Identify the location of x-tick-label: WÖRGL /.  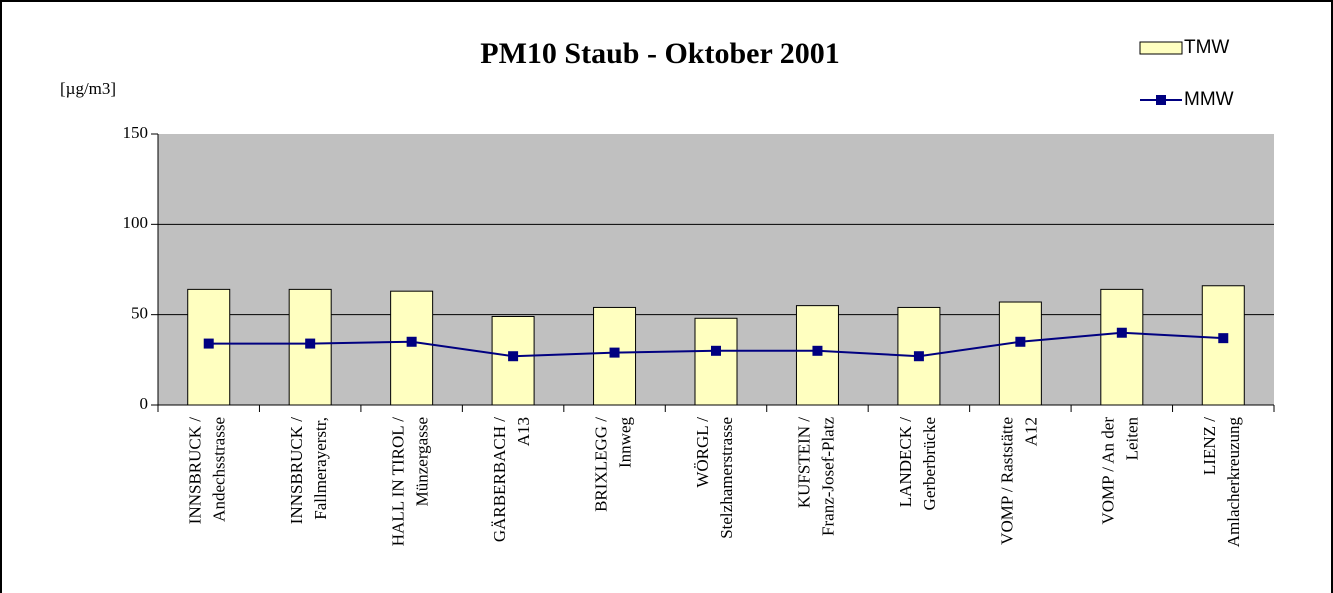
(702, 452).